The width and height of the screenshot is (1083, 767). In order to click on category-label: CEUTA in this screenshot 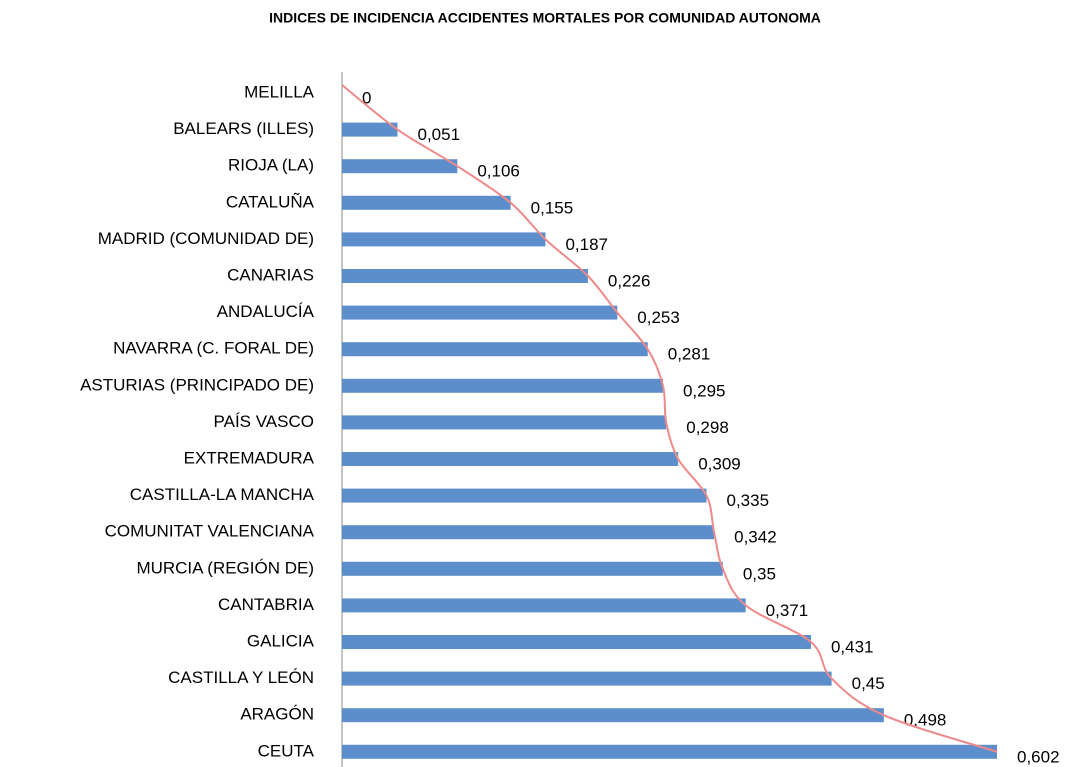, I will do `click(286, 750)`.